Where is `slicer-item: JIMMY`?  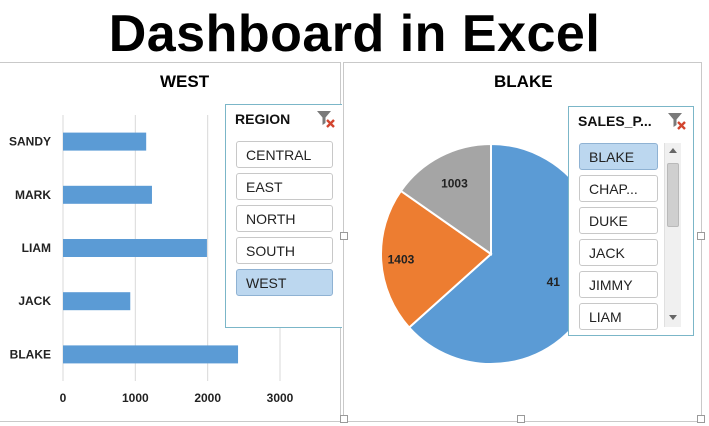
slicer-item: JIMMY is located at coordinates (618, 284).